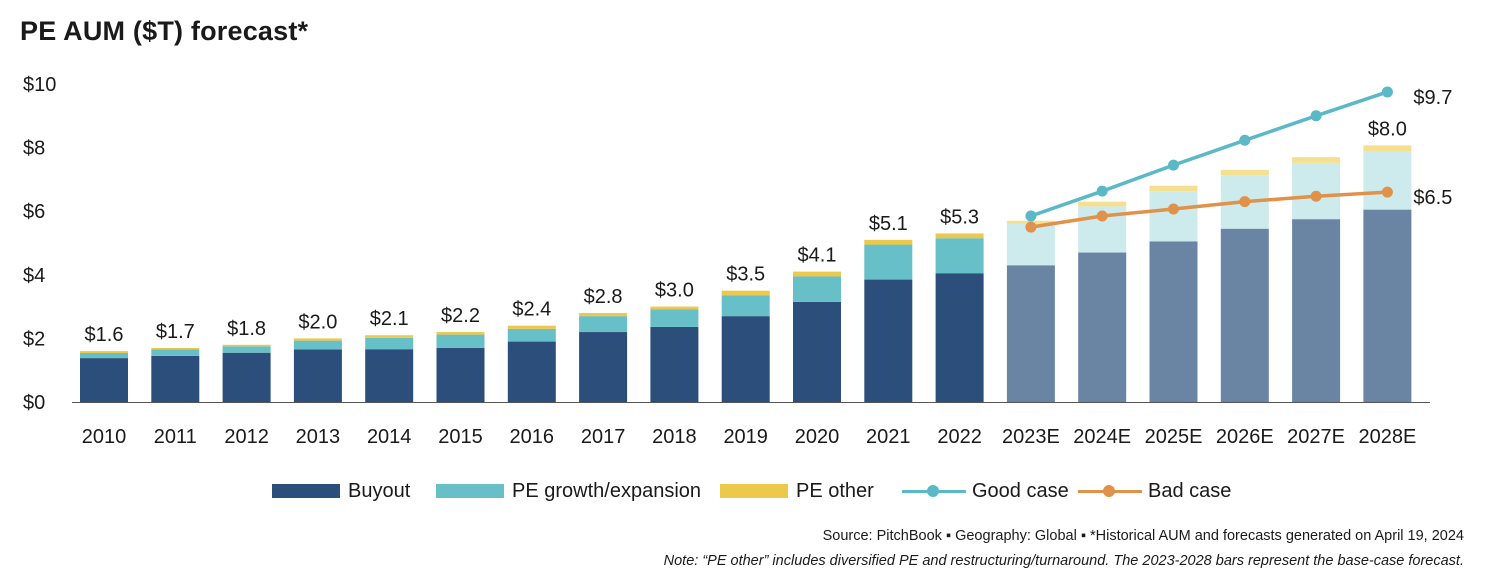  I want to click on bar-total-label: $5.3, so click(959, 217).